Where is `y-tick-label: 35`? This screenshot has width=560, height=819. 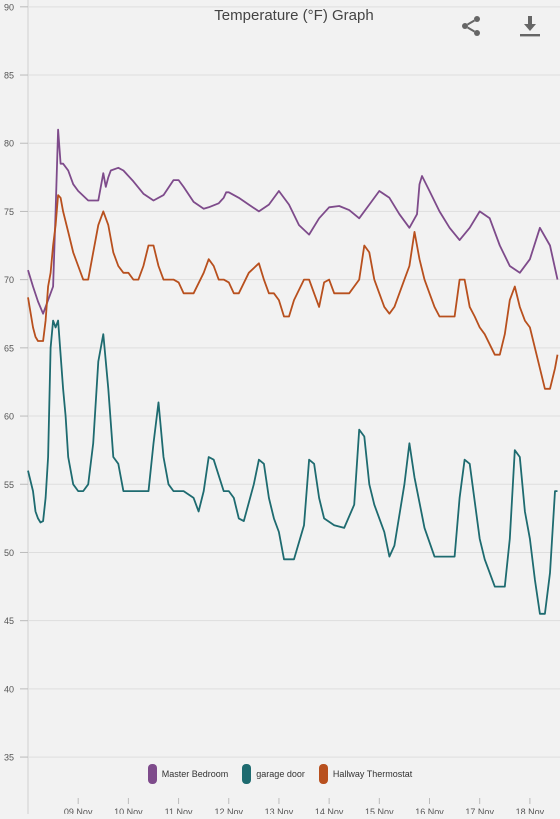 y-tick-label: 35 is located at coordinates (9, 758).